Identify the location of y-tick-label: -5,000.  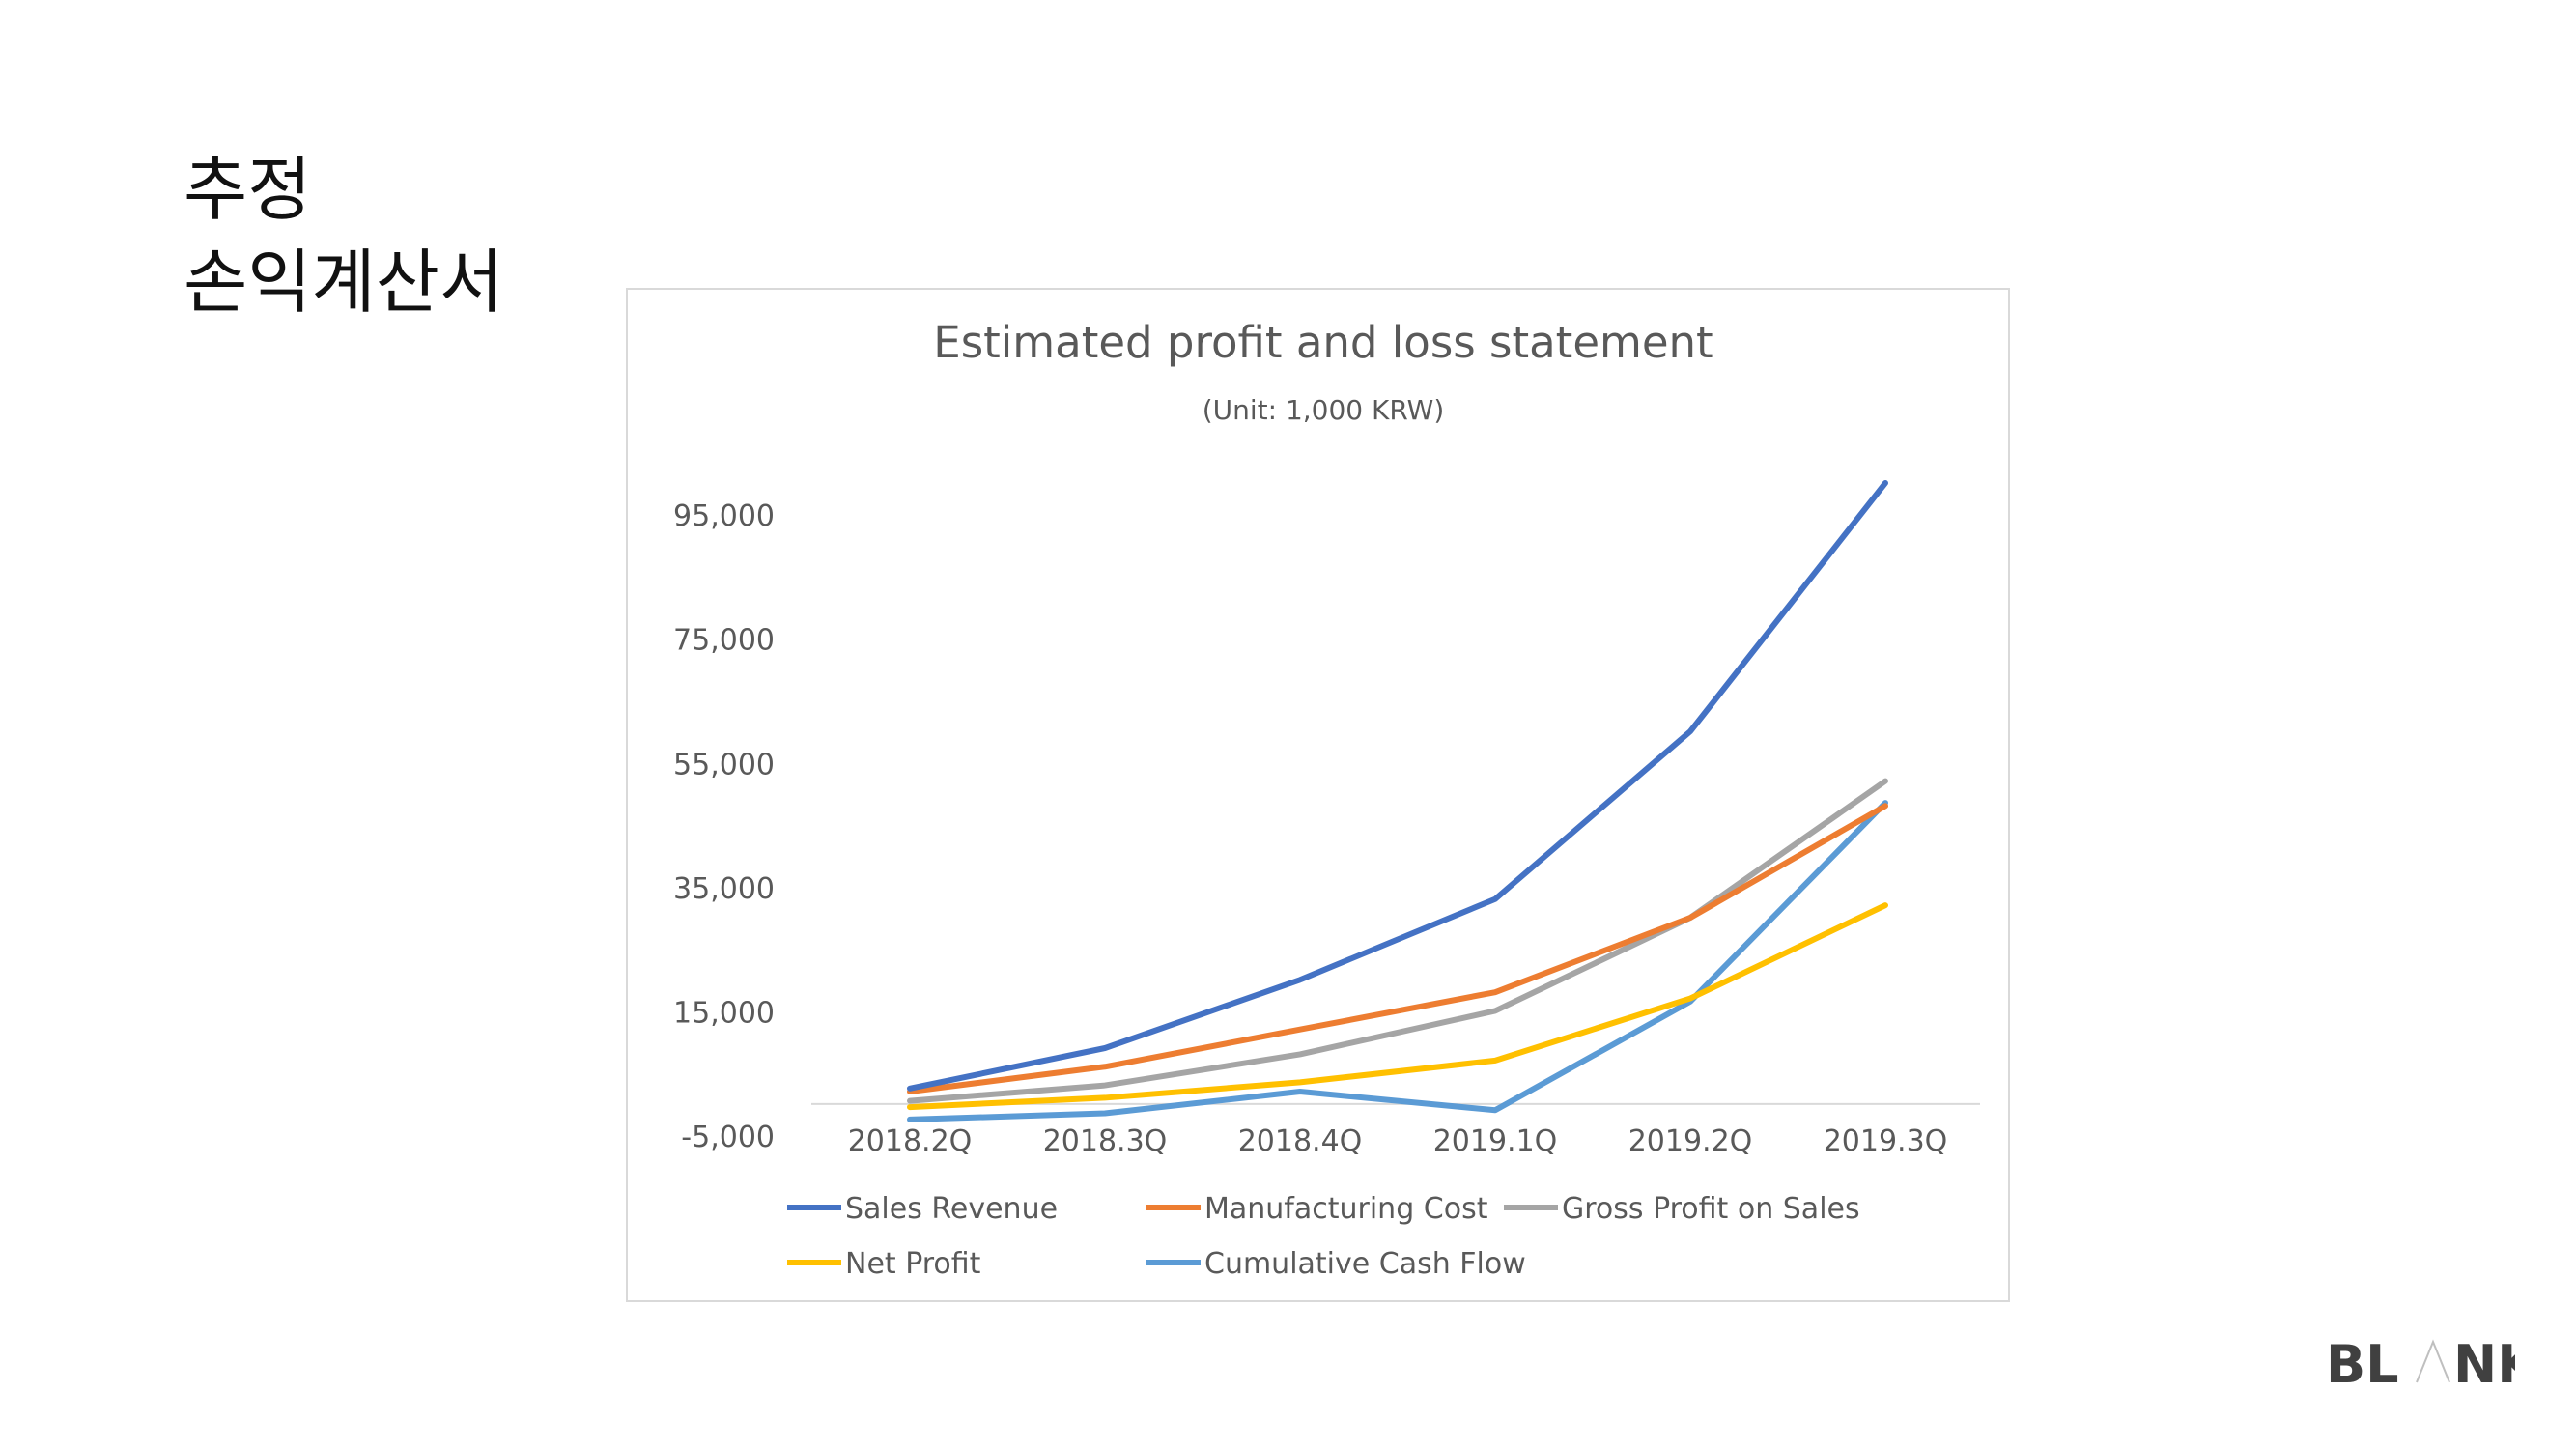
(728, 1137).